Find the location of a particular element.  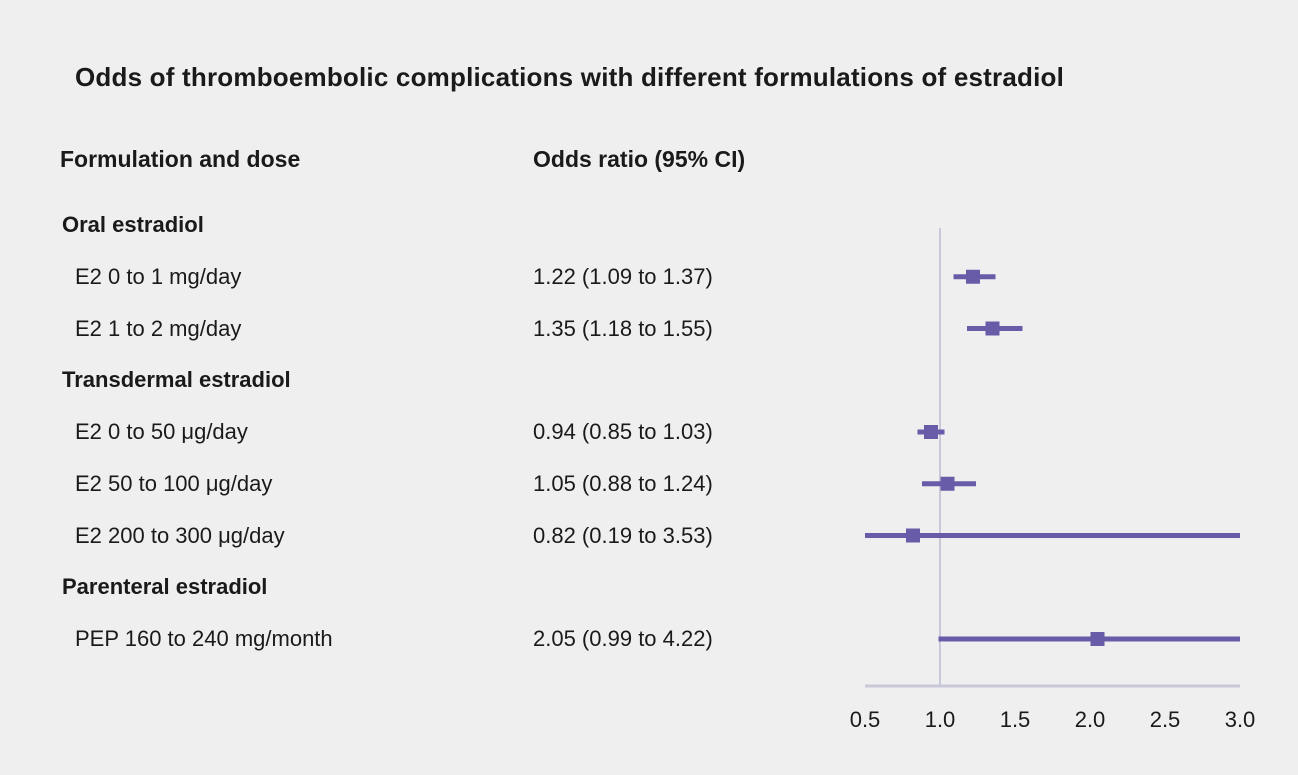

dose-label: E2 0 to 50 μg/day is located at coordinates (161, 431).